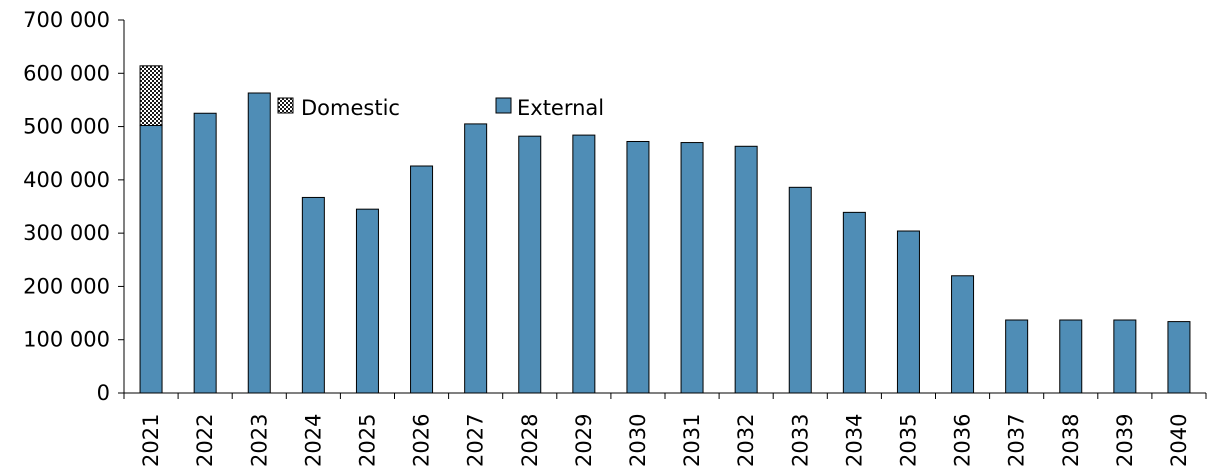 The image size is (1218, 468). What do you see at coordinates (1071, 440) in the screenshot?
I see `x-tick-label: 2038` at bounding box center [1071, 440].